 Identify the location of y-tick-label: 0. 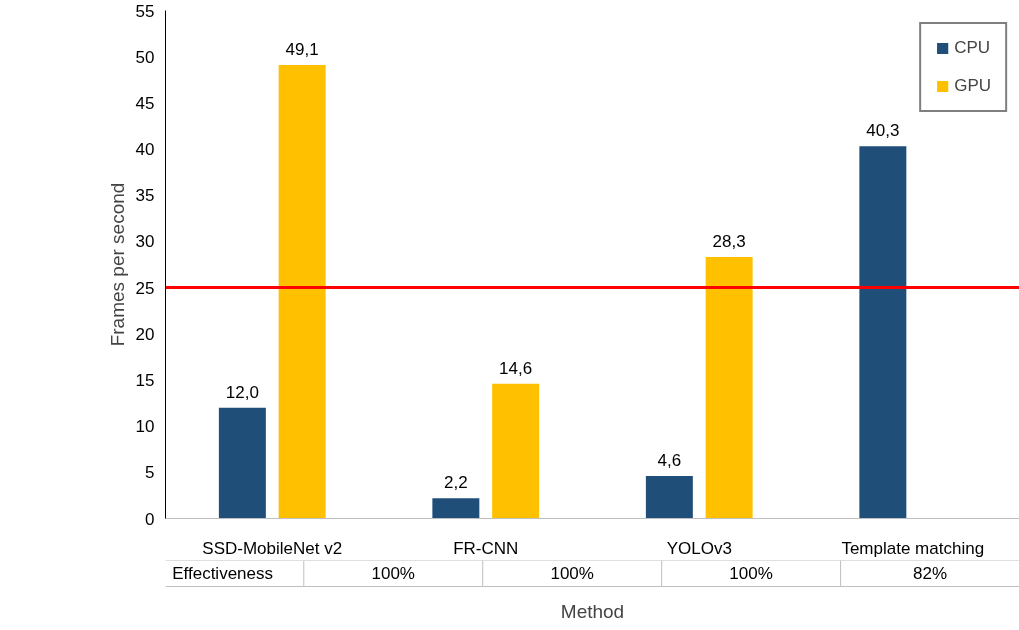
(150, 519).